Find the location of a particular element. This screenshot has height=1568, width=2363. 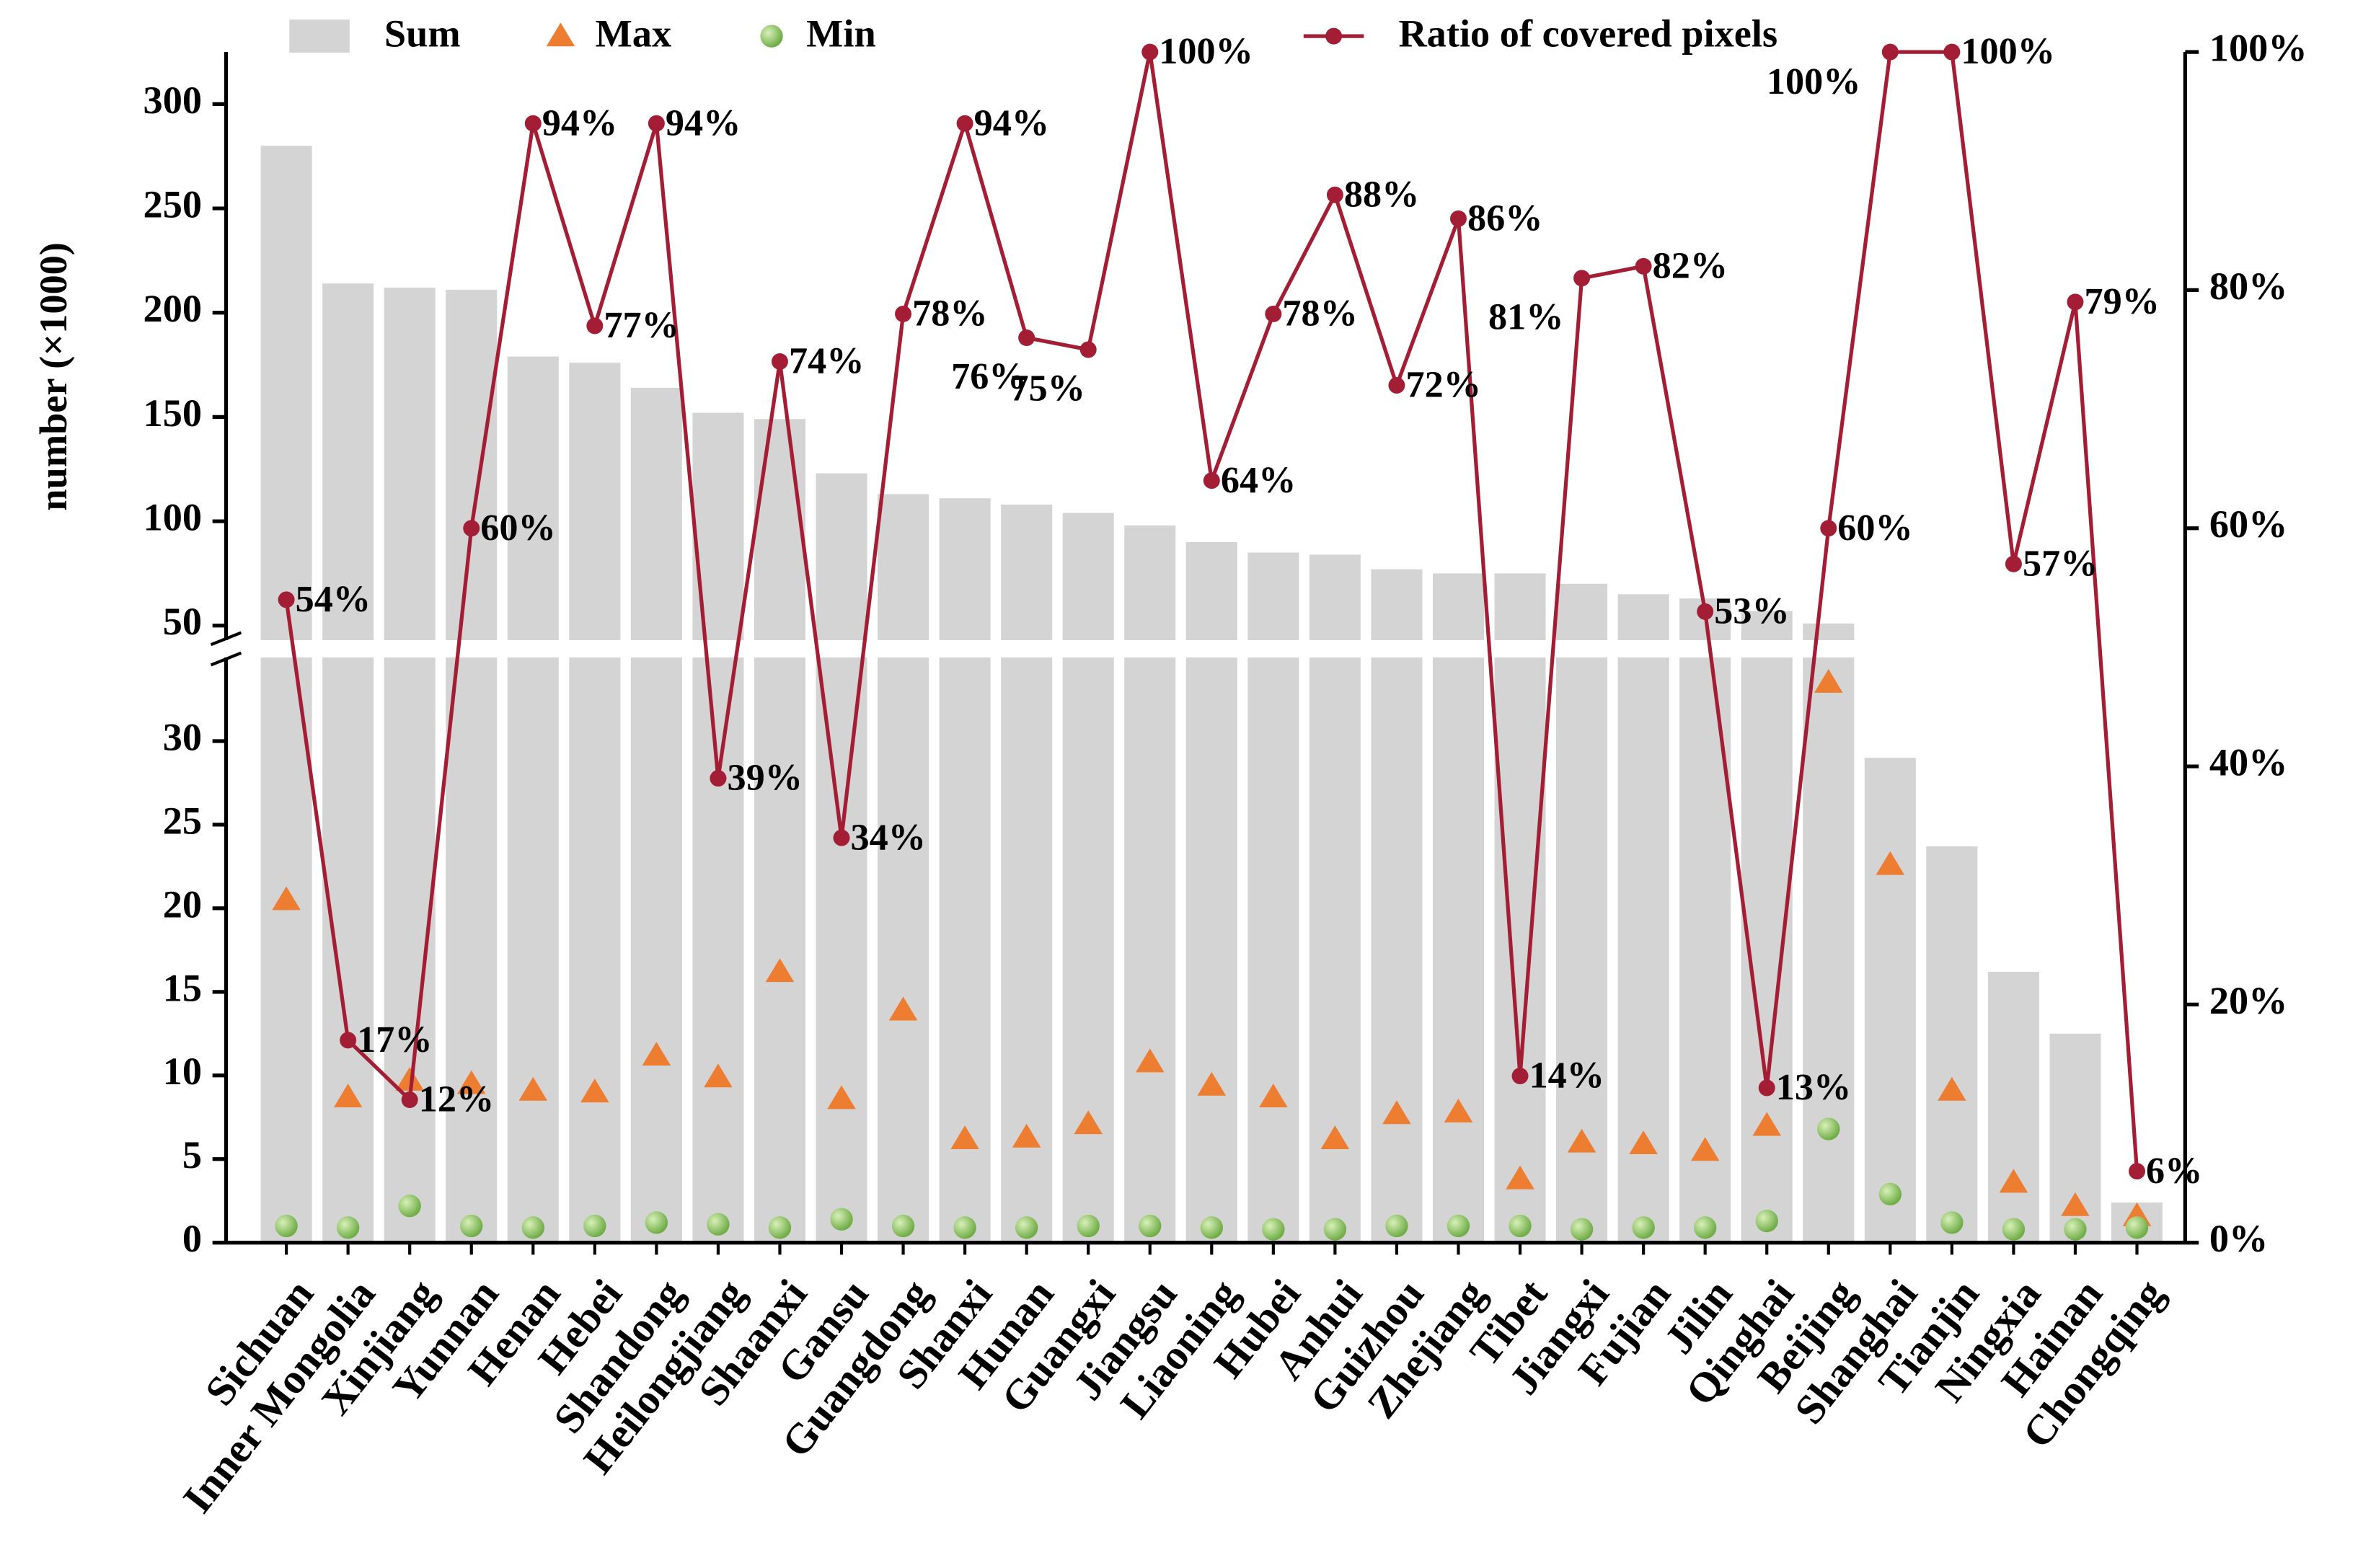

legend-label: Max is located at coordinates (634, 34).